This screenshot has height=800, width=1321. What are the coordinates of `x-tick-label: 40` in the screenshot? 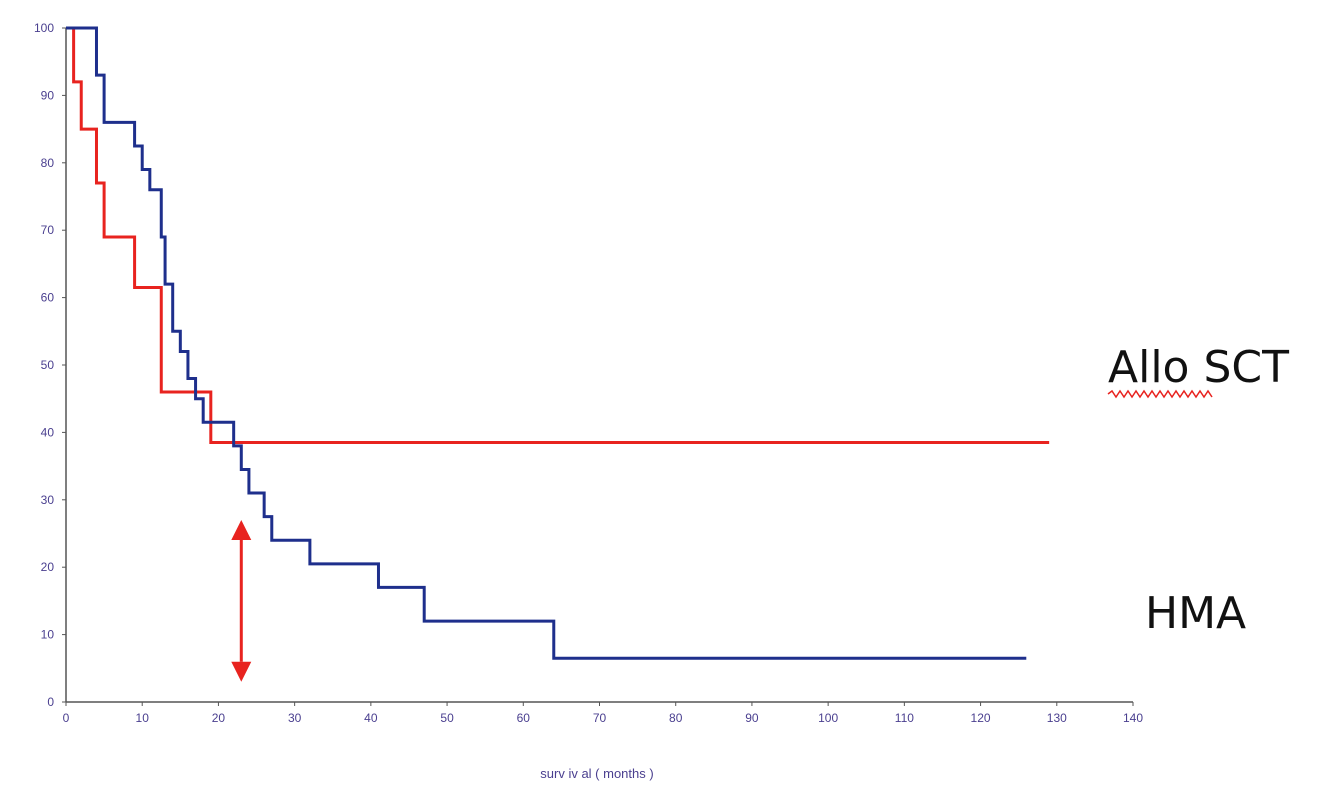 It's located at (371, 718).